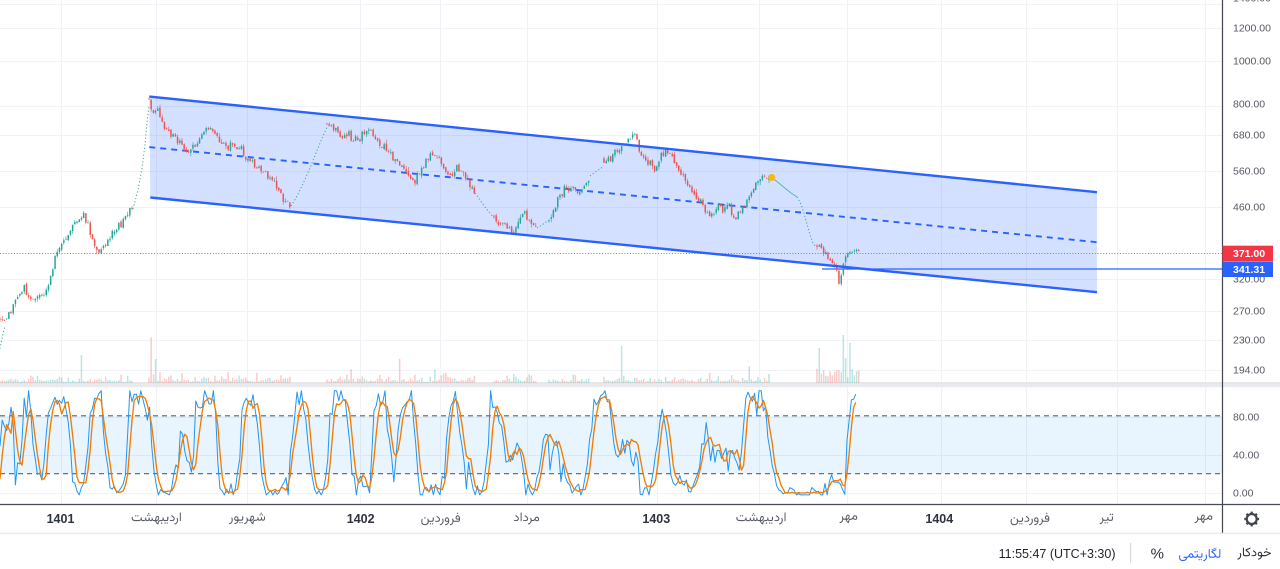 The width and height of the screenshot is (1280, 569). I want to click on svg-text: 800.00, so click(1249, 105).